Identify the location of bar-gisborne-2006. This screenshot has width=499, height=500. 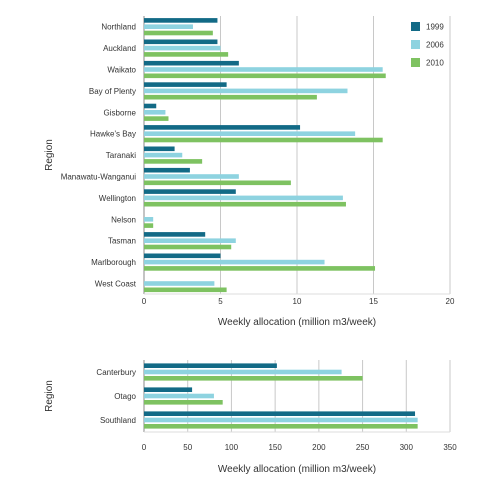
(155, 112).